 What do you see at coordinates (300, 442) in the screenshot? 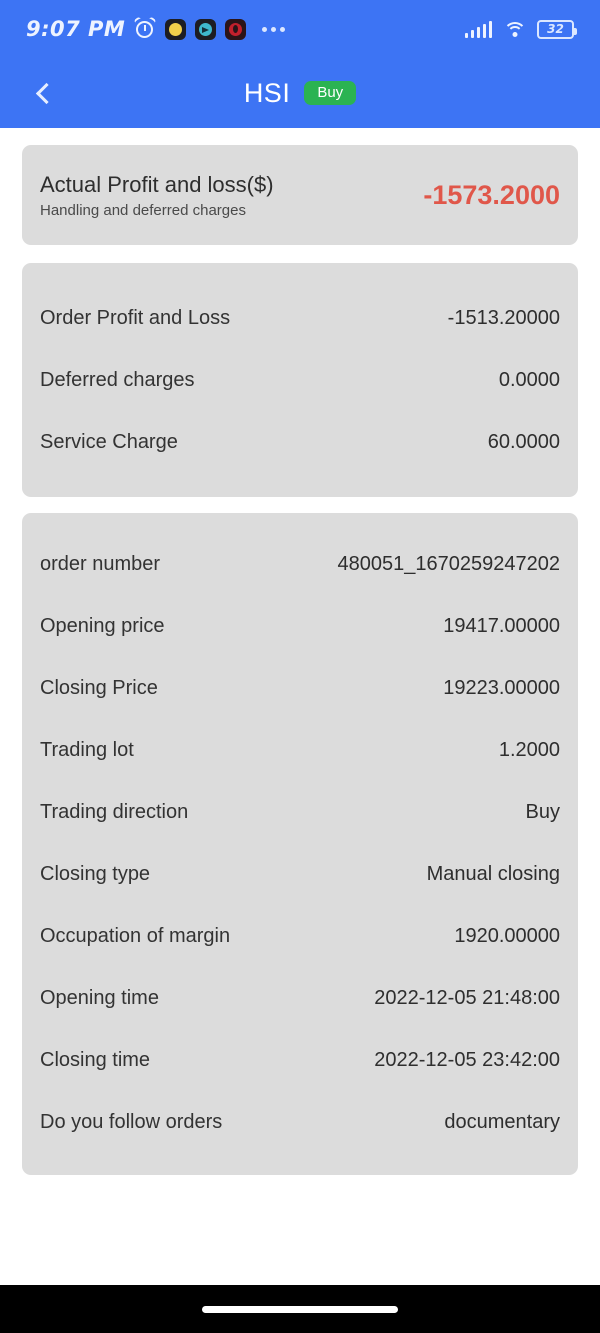
I see `table-row: Service Charge 60.0000` at bounding box center [300, 442].